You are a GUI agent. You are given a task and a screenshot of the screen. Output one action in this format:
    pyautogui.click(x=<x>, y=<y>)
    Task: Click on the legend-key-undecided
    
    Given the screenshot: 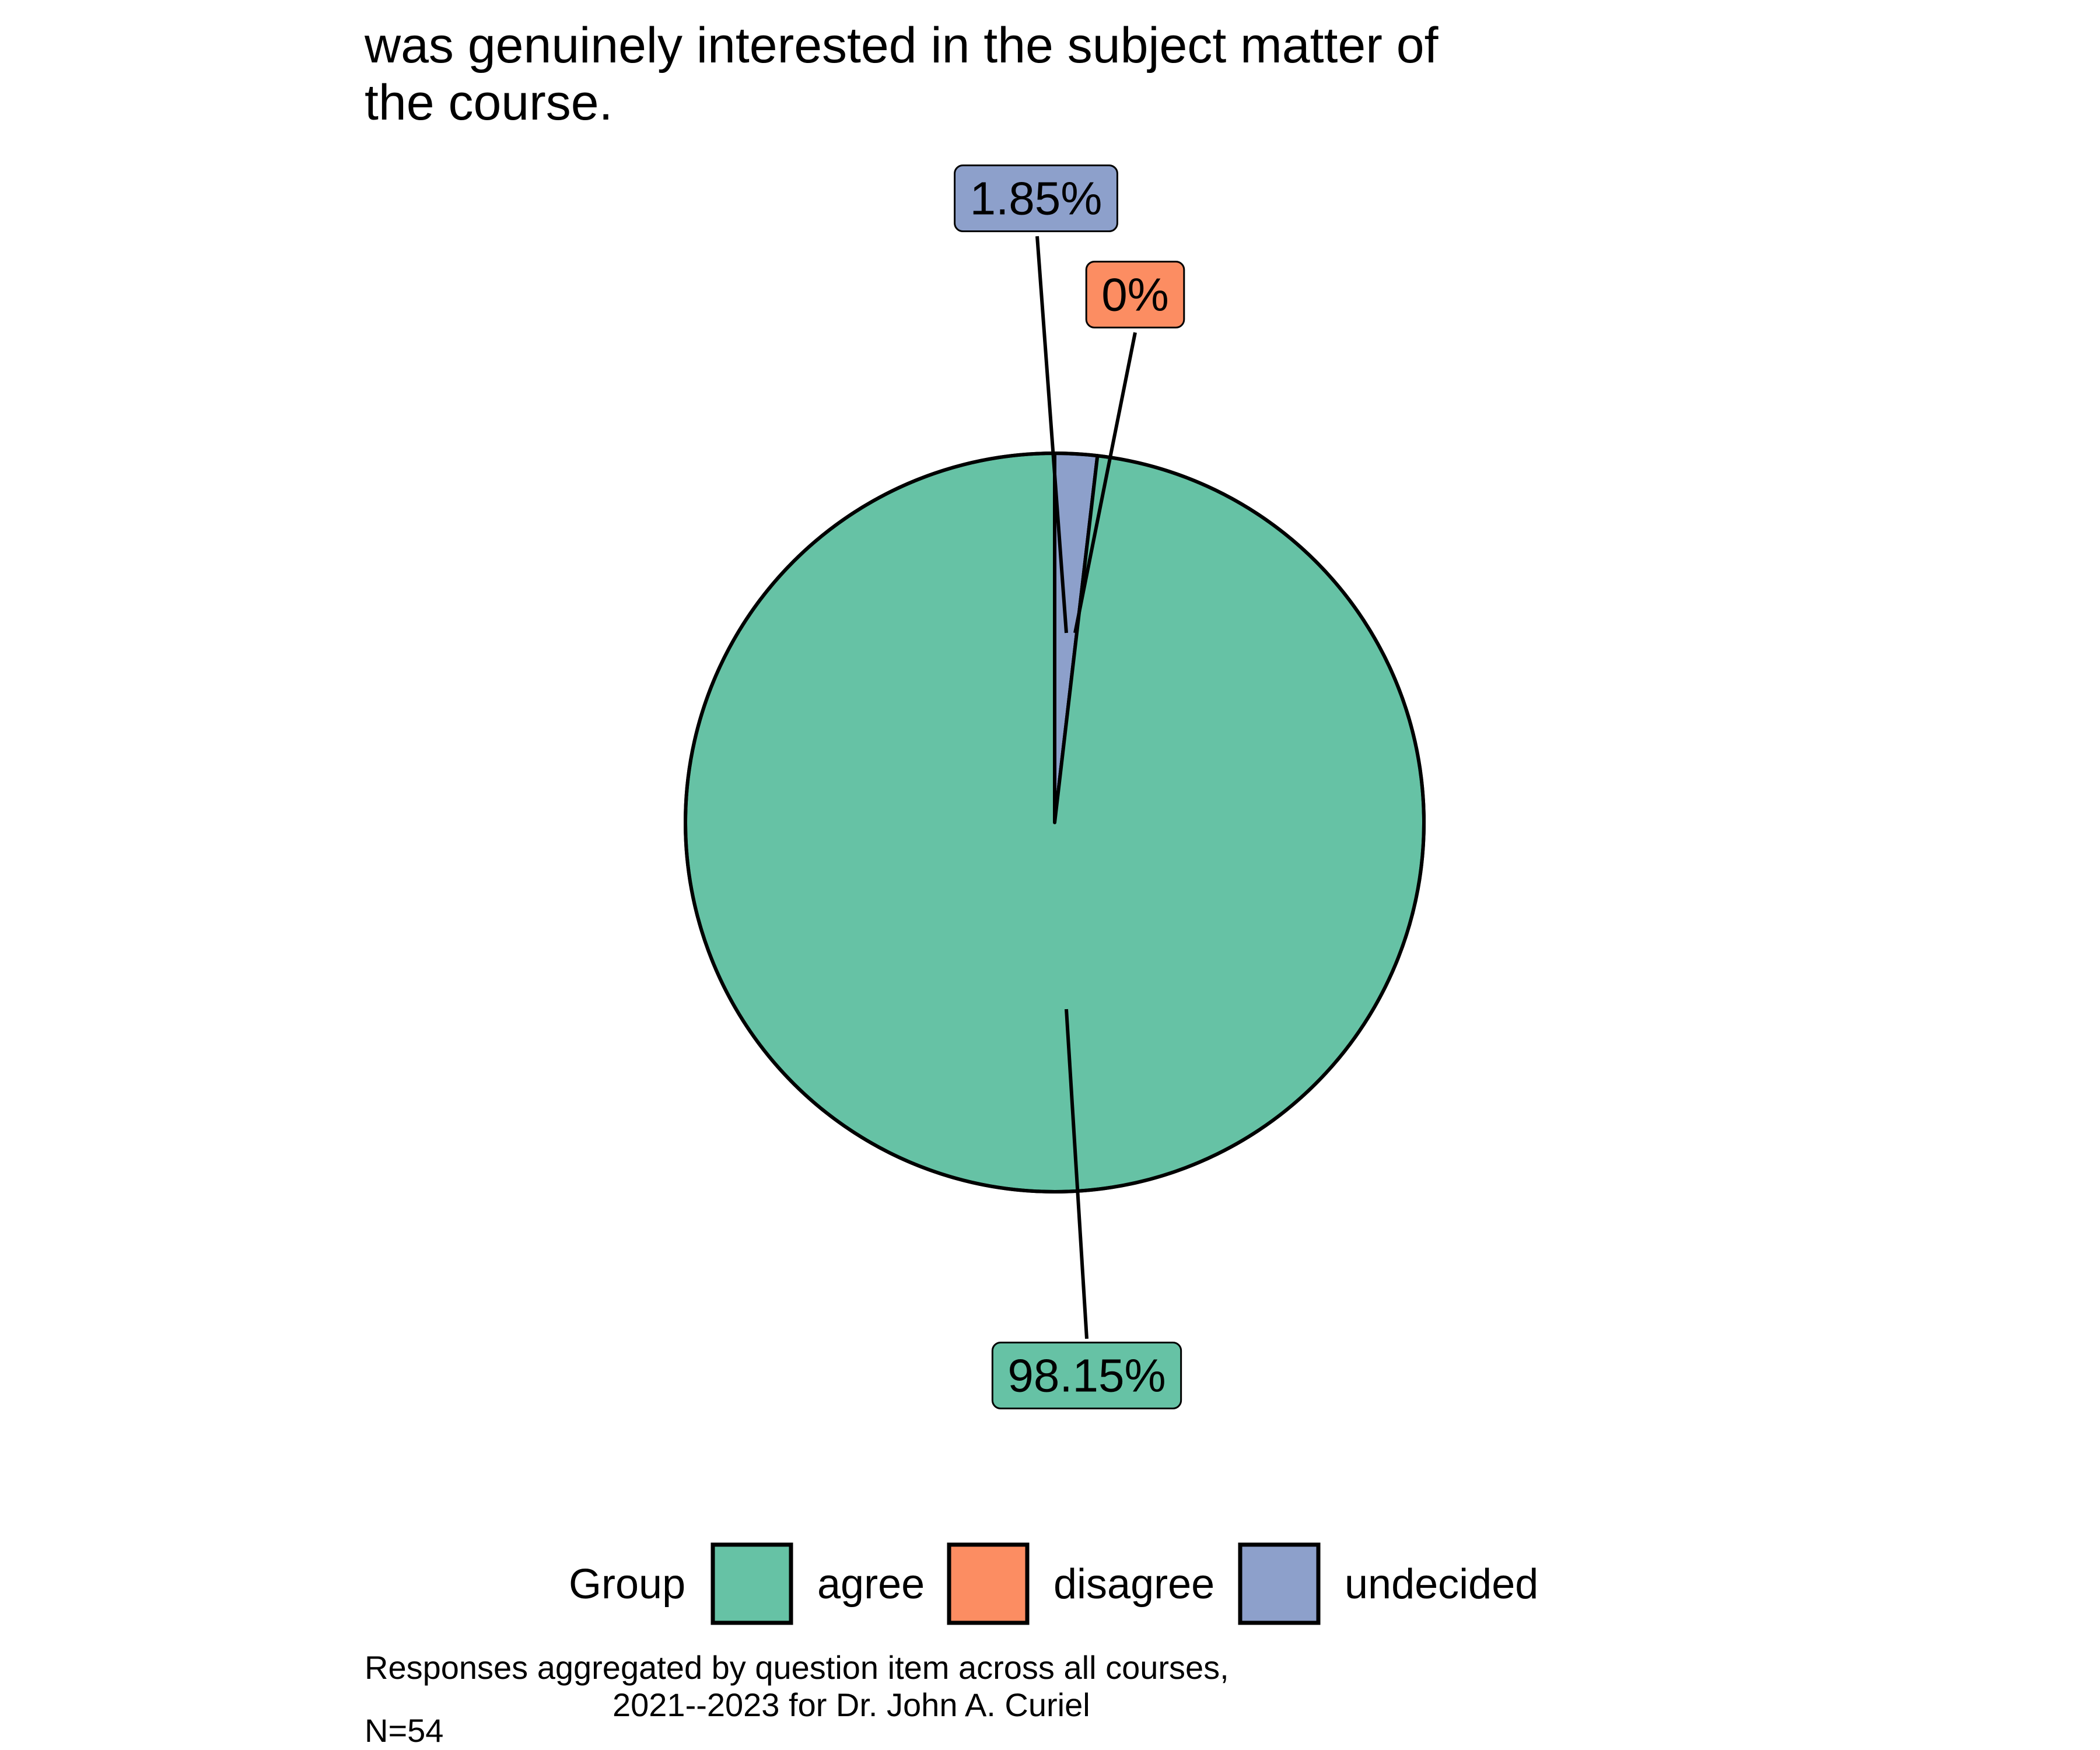 What is the action you would take?
    pyautogui.click(x=1279, y=1583)
    